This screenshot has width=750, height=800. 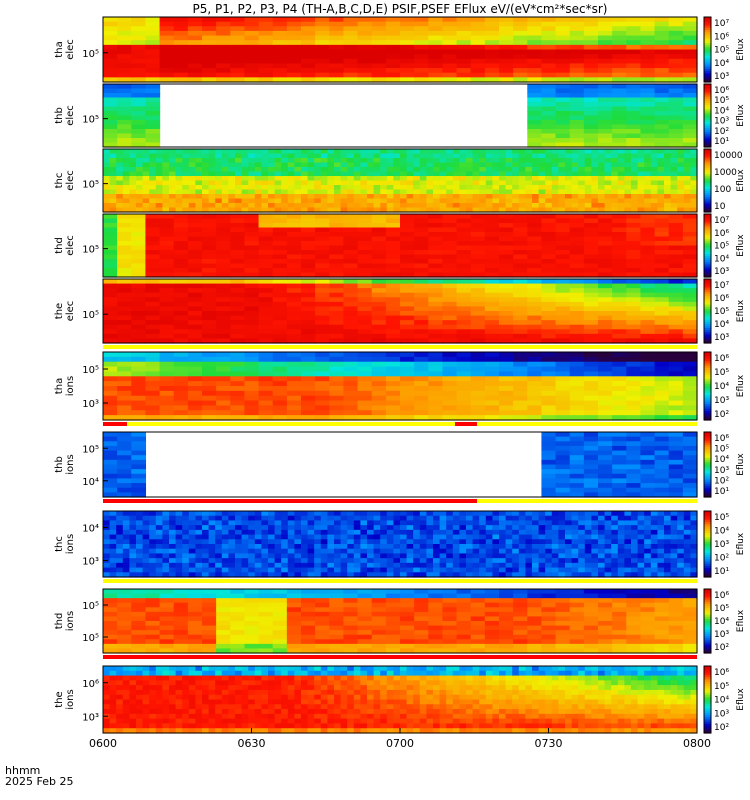 I want to click on colorbar-tick-label: 10³, so click(x=721, y=122).